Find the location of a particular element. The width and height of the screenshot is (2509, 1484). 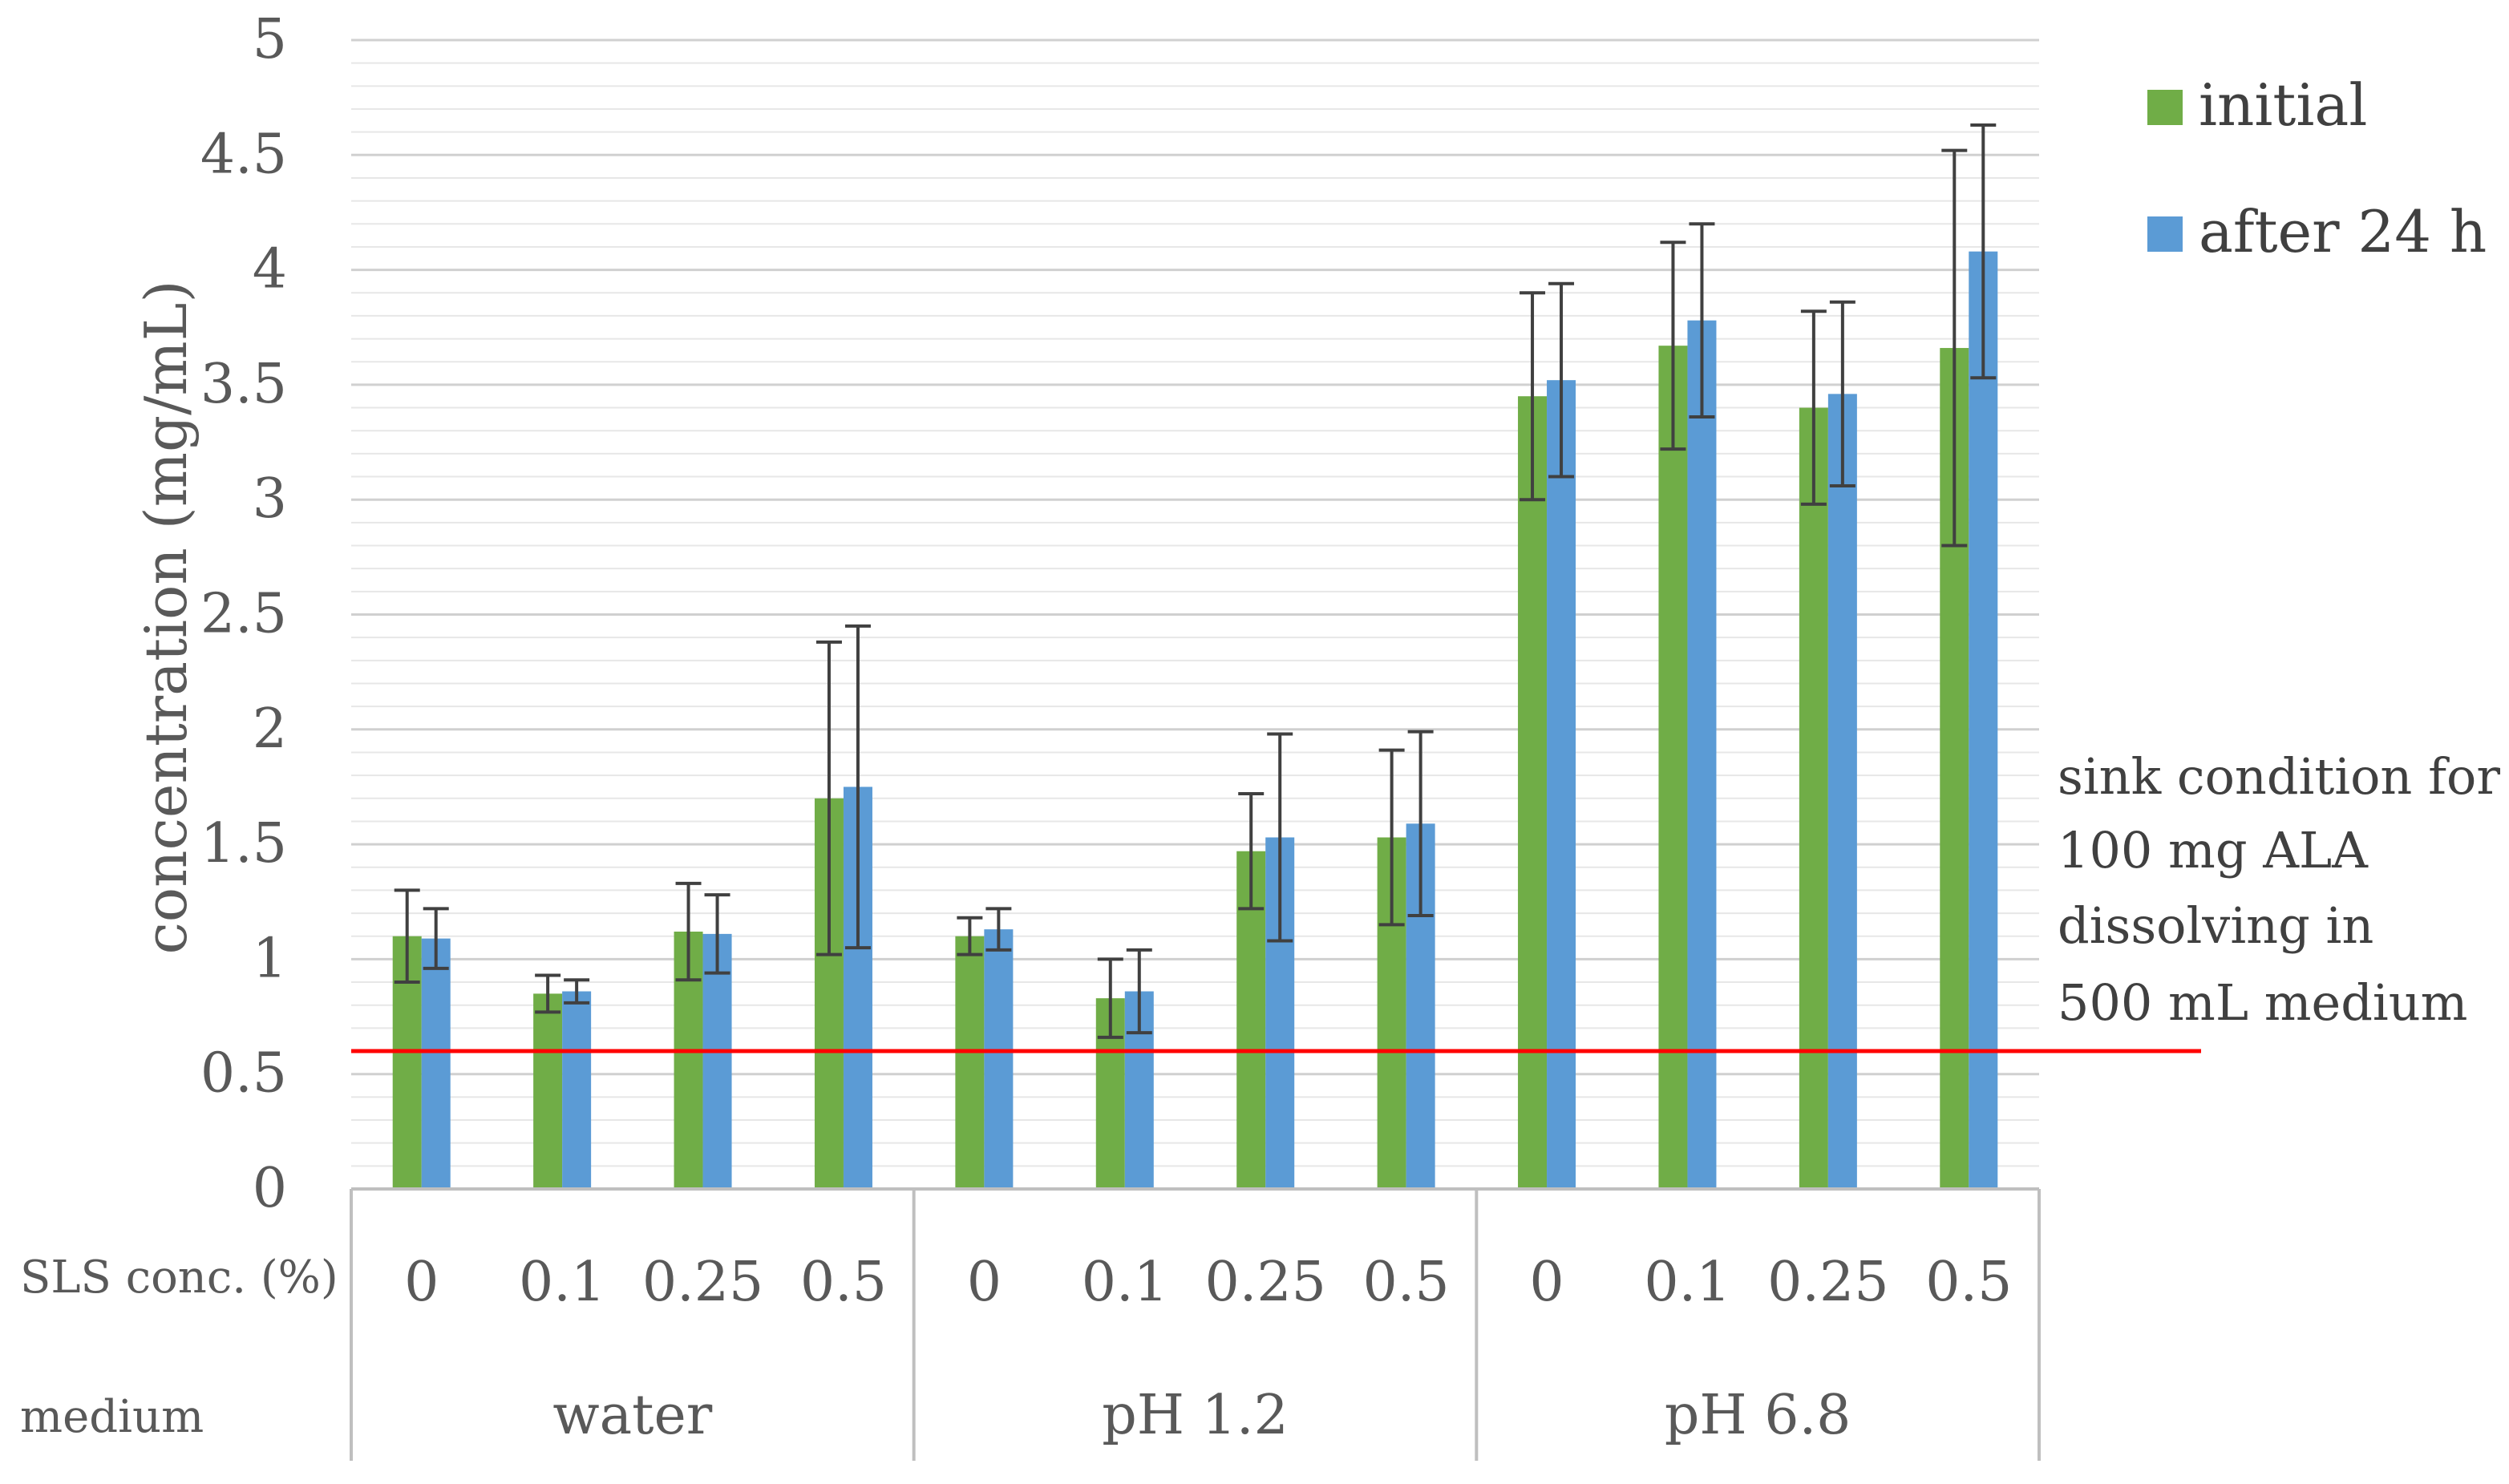

y-axis-ticks: 0 0.5 1 1.5 2 2.5 3 3.5 4 4.5 5 is located at coordinates (244, 614).